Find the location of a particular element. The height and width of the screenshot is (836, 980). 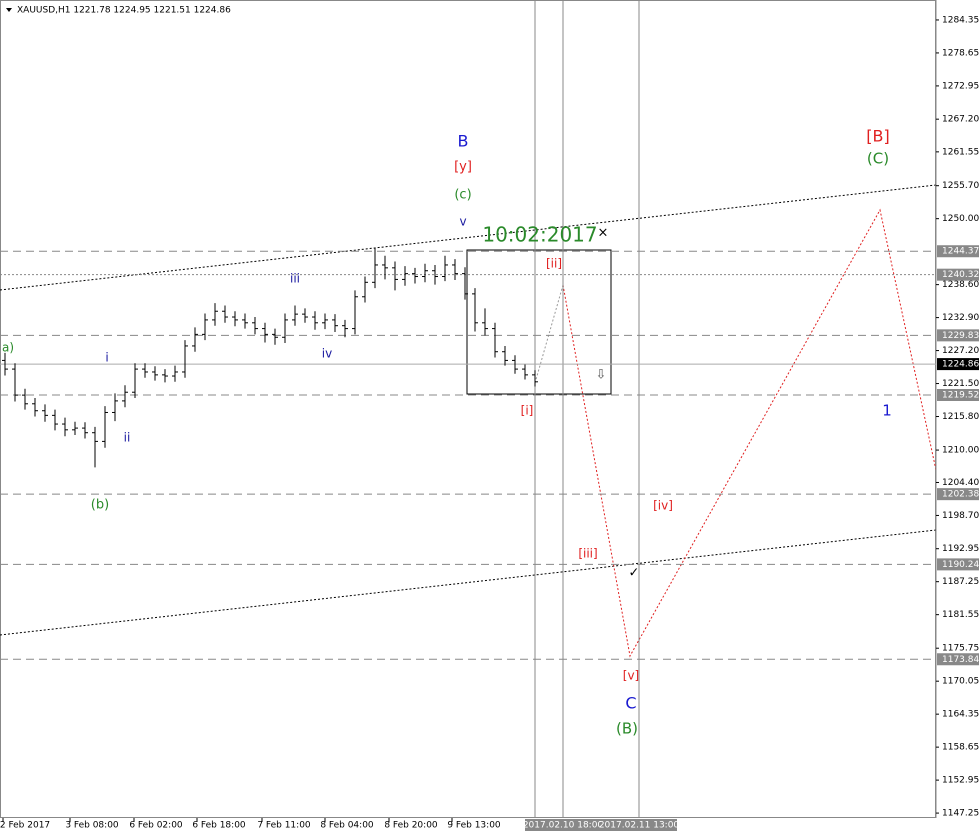

wave-label: ✓ is located at coordinates (634, 573).